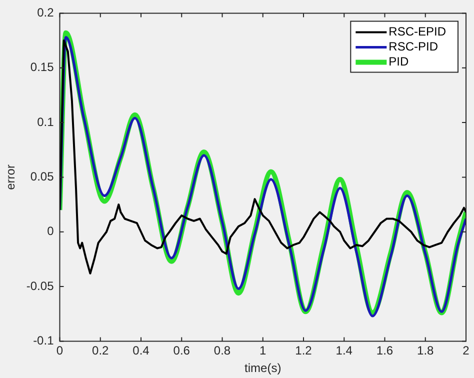 Image resolution: width=474 pixels, height=378 pixels. I want to click on y-tick-label: -0.05, so click(40, 285).